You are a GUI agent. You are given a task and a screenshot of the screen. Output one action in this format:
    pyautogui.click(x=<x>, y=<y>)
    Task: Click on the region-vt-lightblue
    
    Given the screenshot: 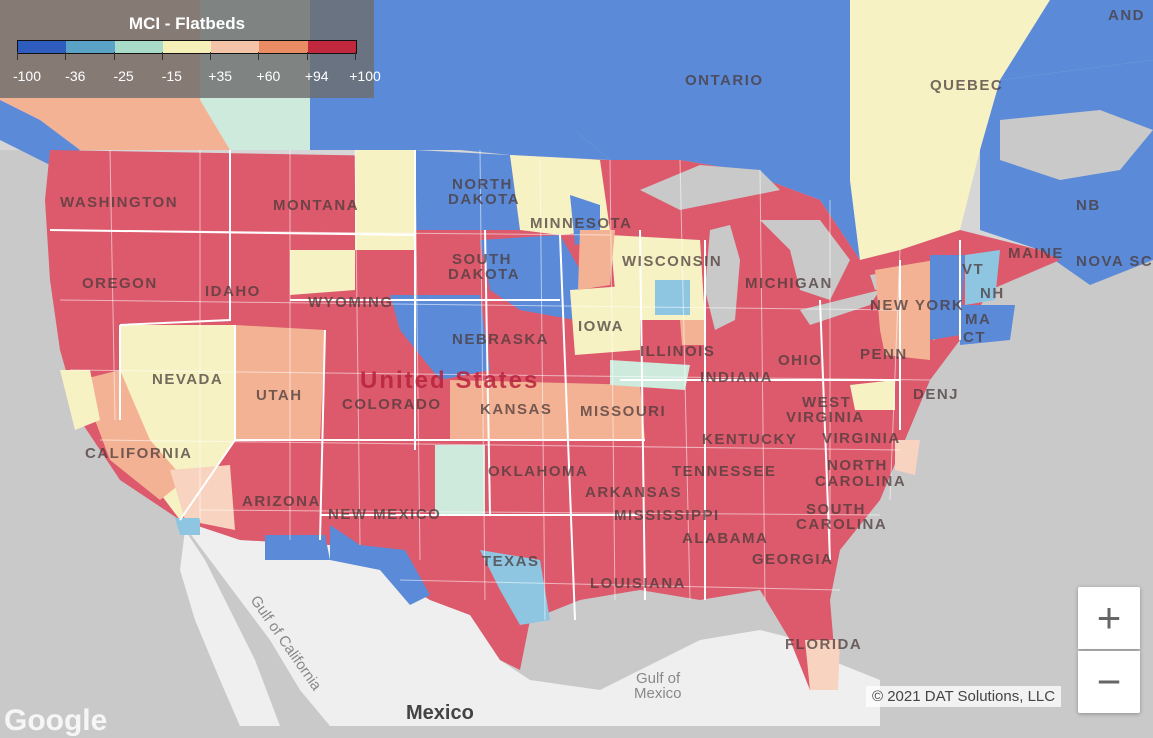 What is the action you would take?
    pyautogui.click(x=982, y=277)
    